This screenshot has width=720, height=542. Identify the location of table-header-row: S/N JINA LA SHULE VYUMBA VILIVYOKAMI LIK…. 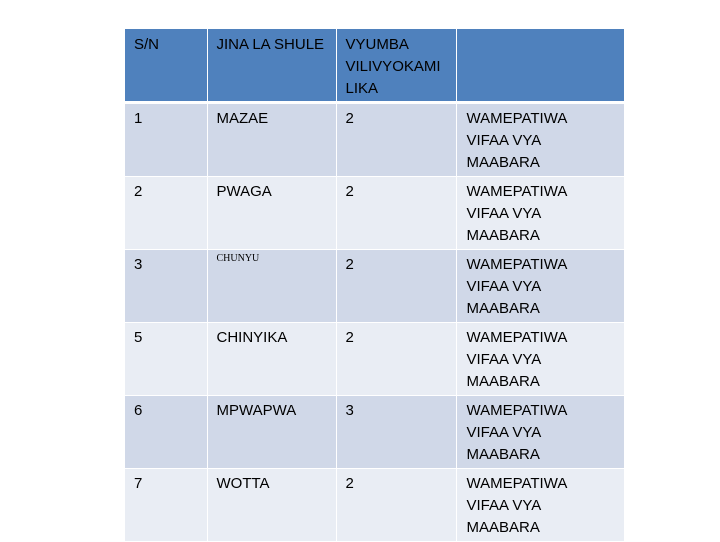
(374, 66).